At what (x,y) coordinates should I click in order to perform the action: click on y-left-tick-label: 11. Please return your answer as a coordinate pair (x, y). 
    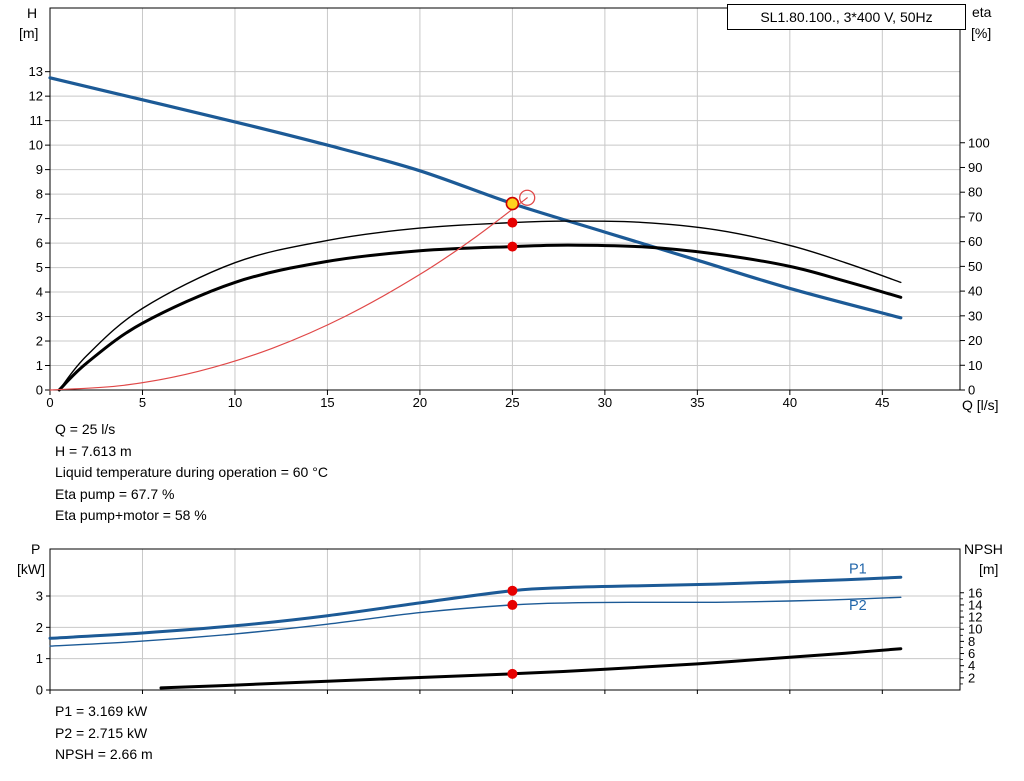
    Looking at the image, I should click on (37, 120).